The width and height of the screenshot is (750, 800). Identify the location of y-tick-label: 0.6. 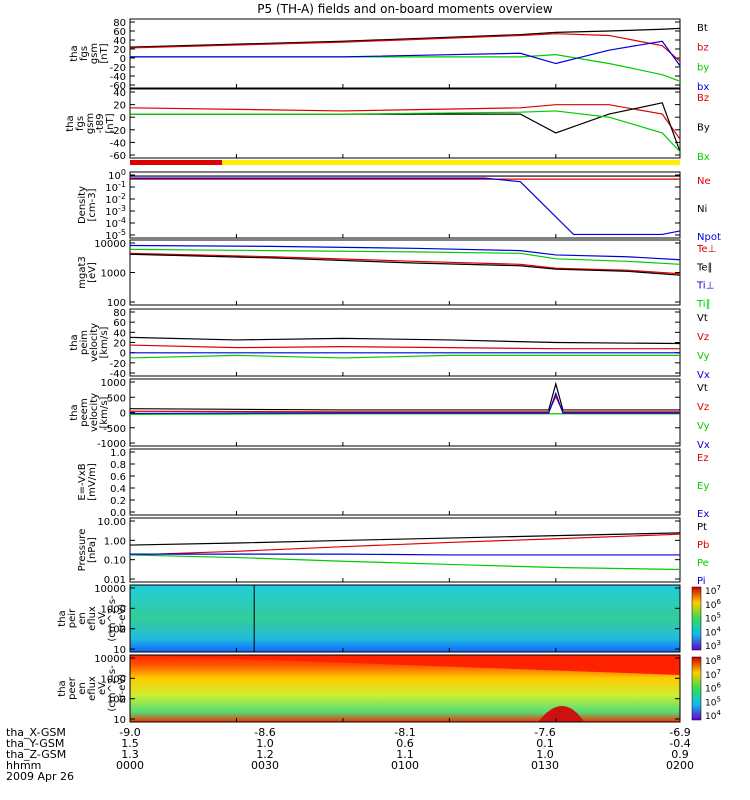
(118, 477).